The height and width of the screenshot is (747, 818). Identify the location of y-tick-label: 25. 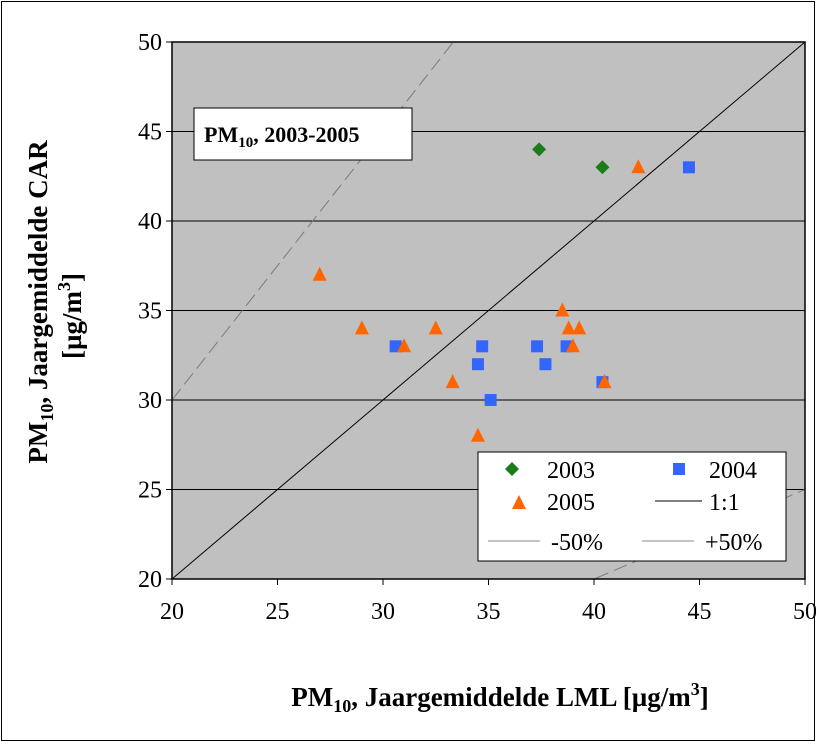
(150, 491).